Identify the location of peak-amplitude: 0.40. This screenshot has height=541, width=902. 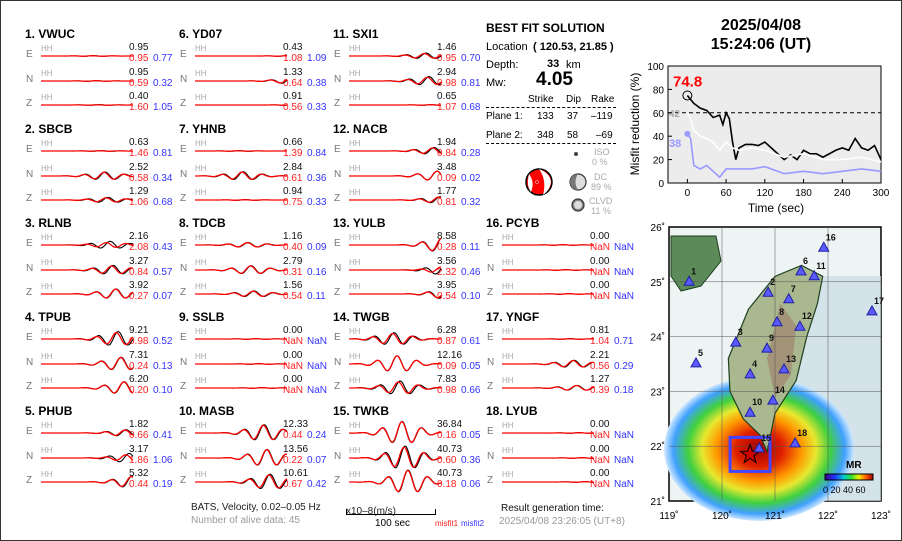
(139, 96).